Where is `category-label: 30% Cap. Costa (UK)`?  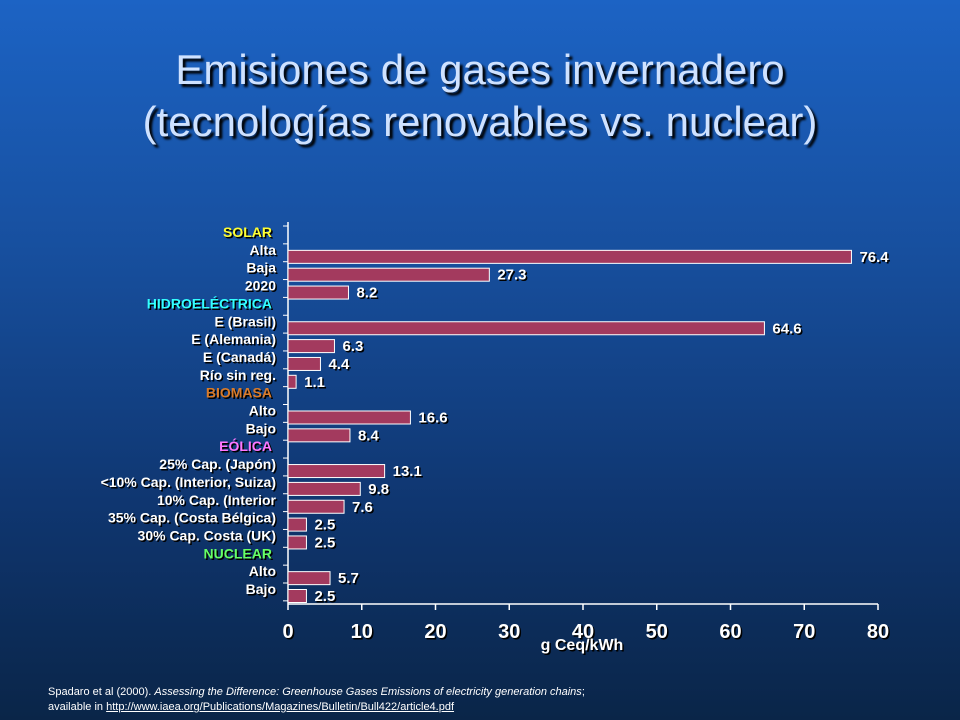 category-label: 30% Cap. Costa (UK) is located at coordinates (207, 535).